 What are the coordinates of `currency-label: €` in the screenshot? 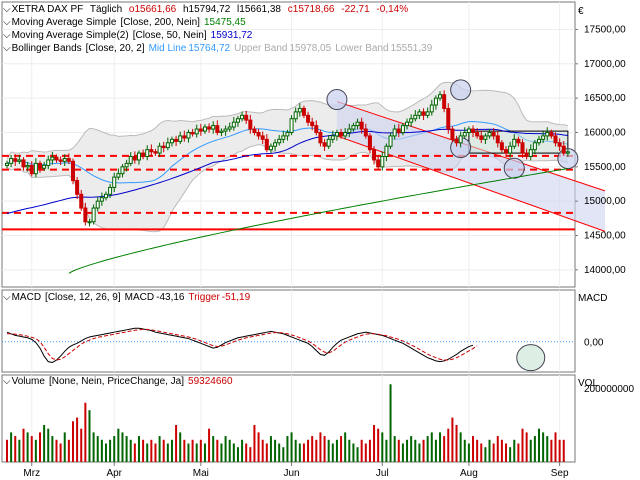 It's located at (581, 11).